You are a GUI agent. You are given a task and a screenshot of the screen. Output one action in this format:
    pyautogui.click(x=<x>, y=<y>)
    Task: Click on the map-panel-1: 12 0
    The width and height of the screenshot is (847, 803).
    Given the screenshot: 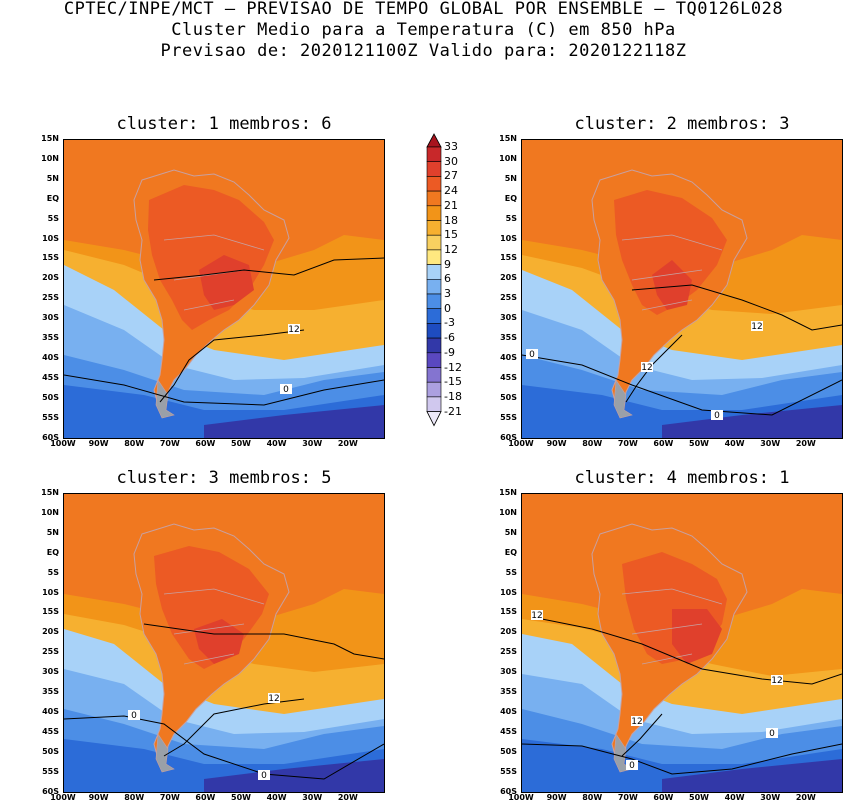 What is the action you would take?
    pyautogui.click(x=224, y=289)
    